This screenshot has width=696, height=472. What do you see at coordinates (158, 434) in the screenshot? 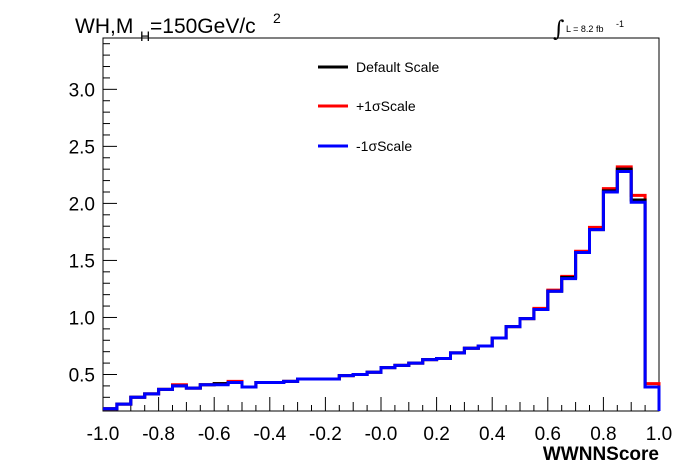
I see `x-tick-label: -0.8` at bounding box center [158, 434].